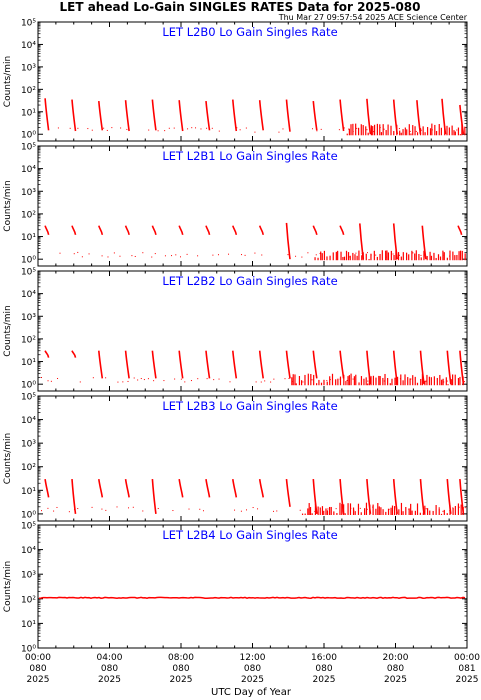  I want to click on y-axis-label: Counts/min, so click(8, 330).